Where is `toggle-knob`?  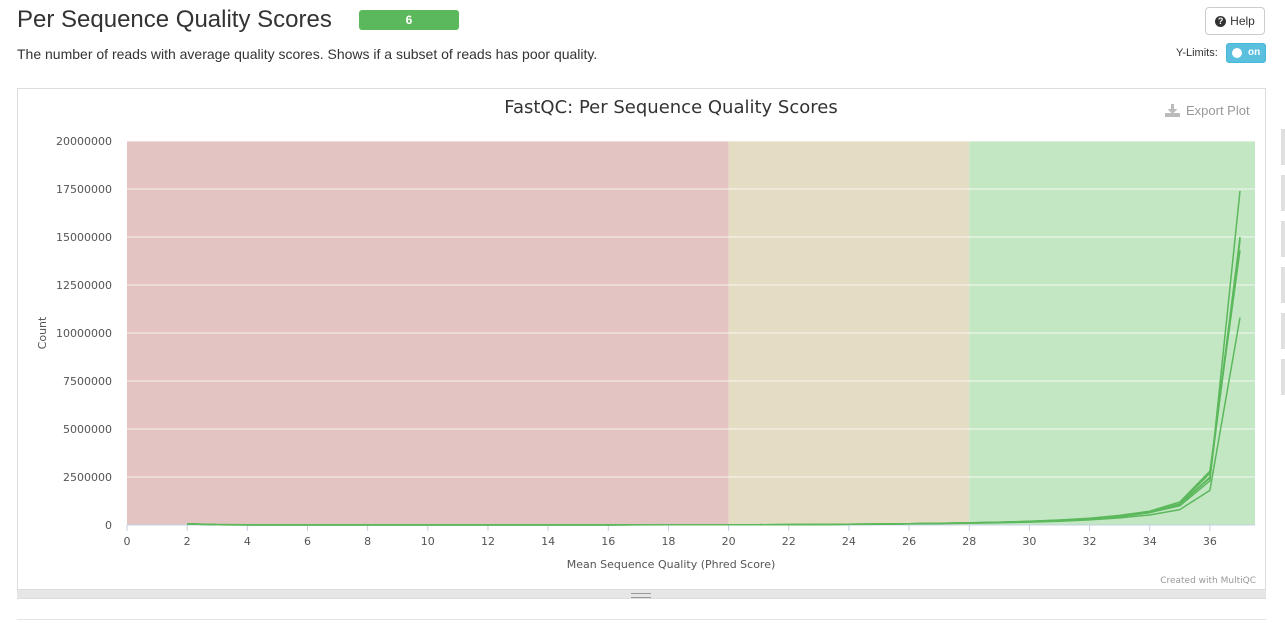
toggle-knob is located at coordinates (1237, 53).